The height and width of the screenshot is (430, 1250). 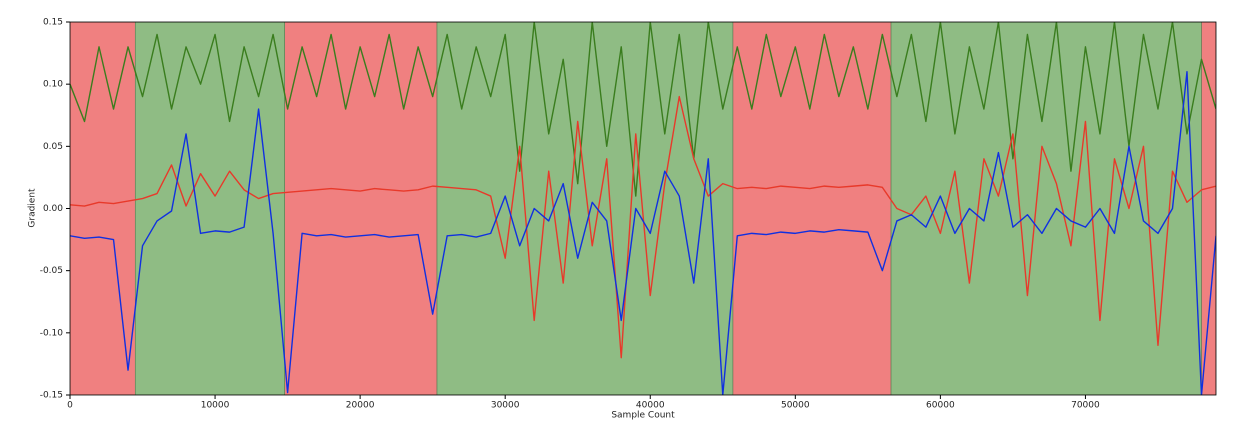 What do you see at coordinates (650, 406) in the screenshot?
I see `x-tick-label: 40000` at bounding box center [650, 406].